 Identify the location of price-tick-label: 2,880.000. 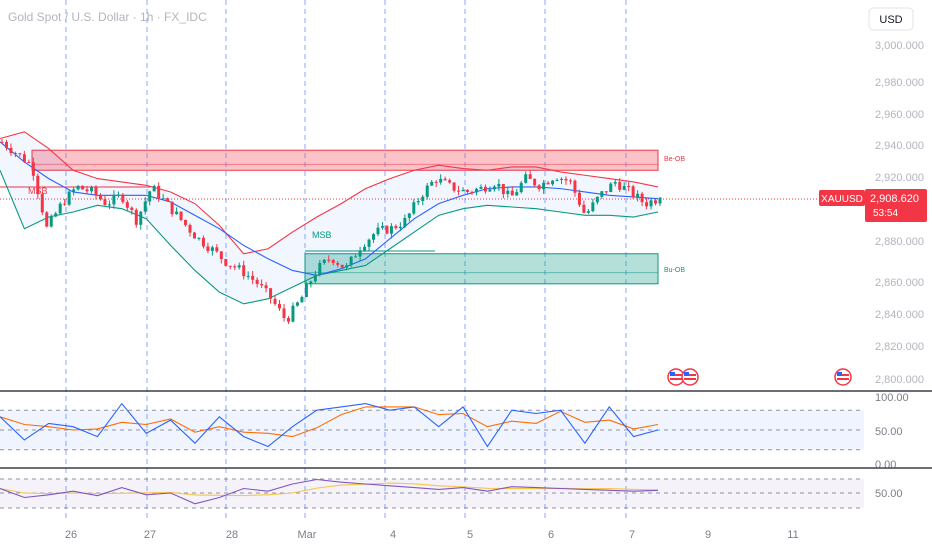
(899, 242).